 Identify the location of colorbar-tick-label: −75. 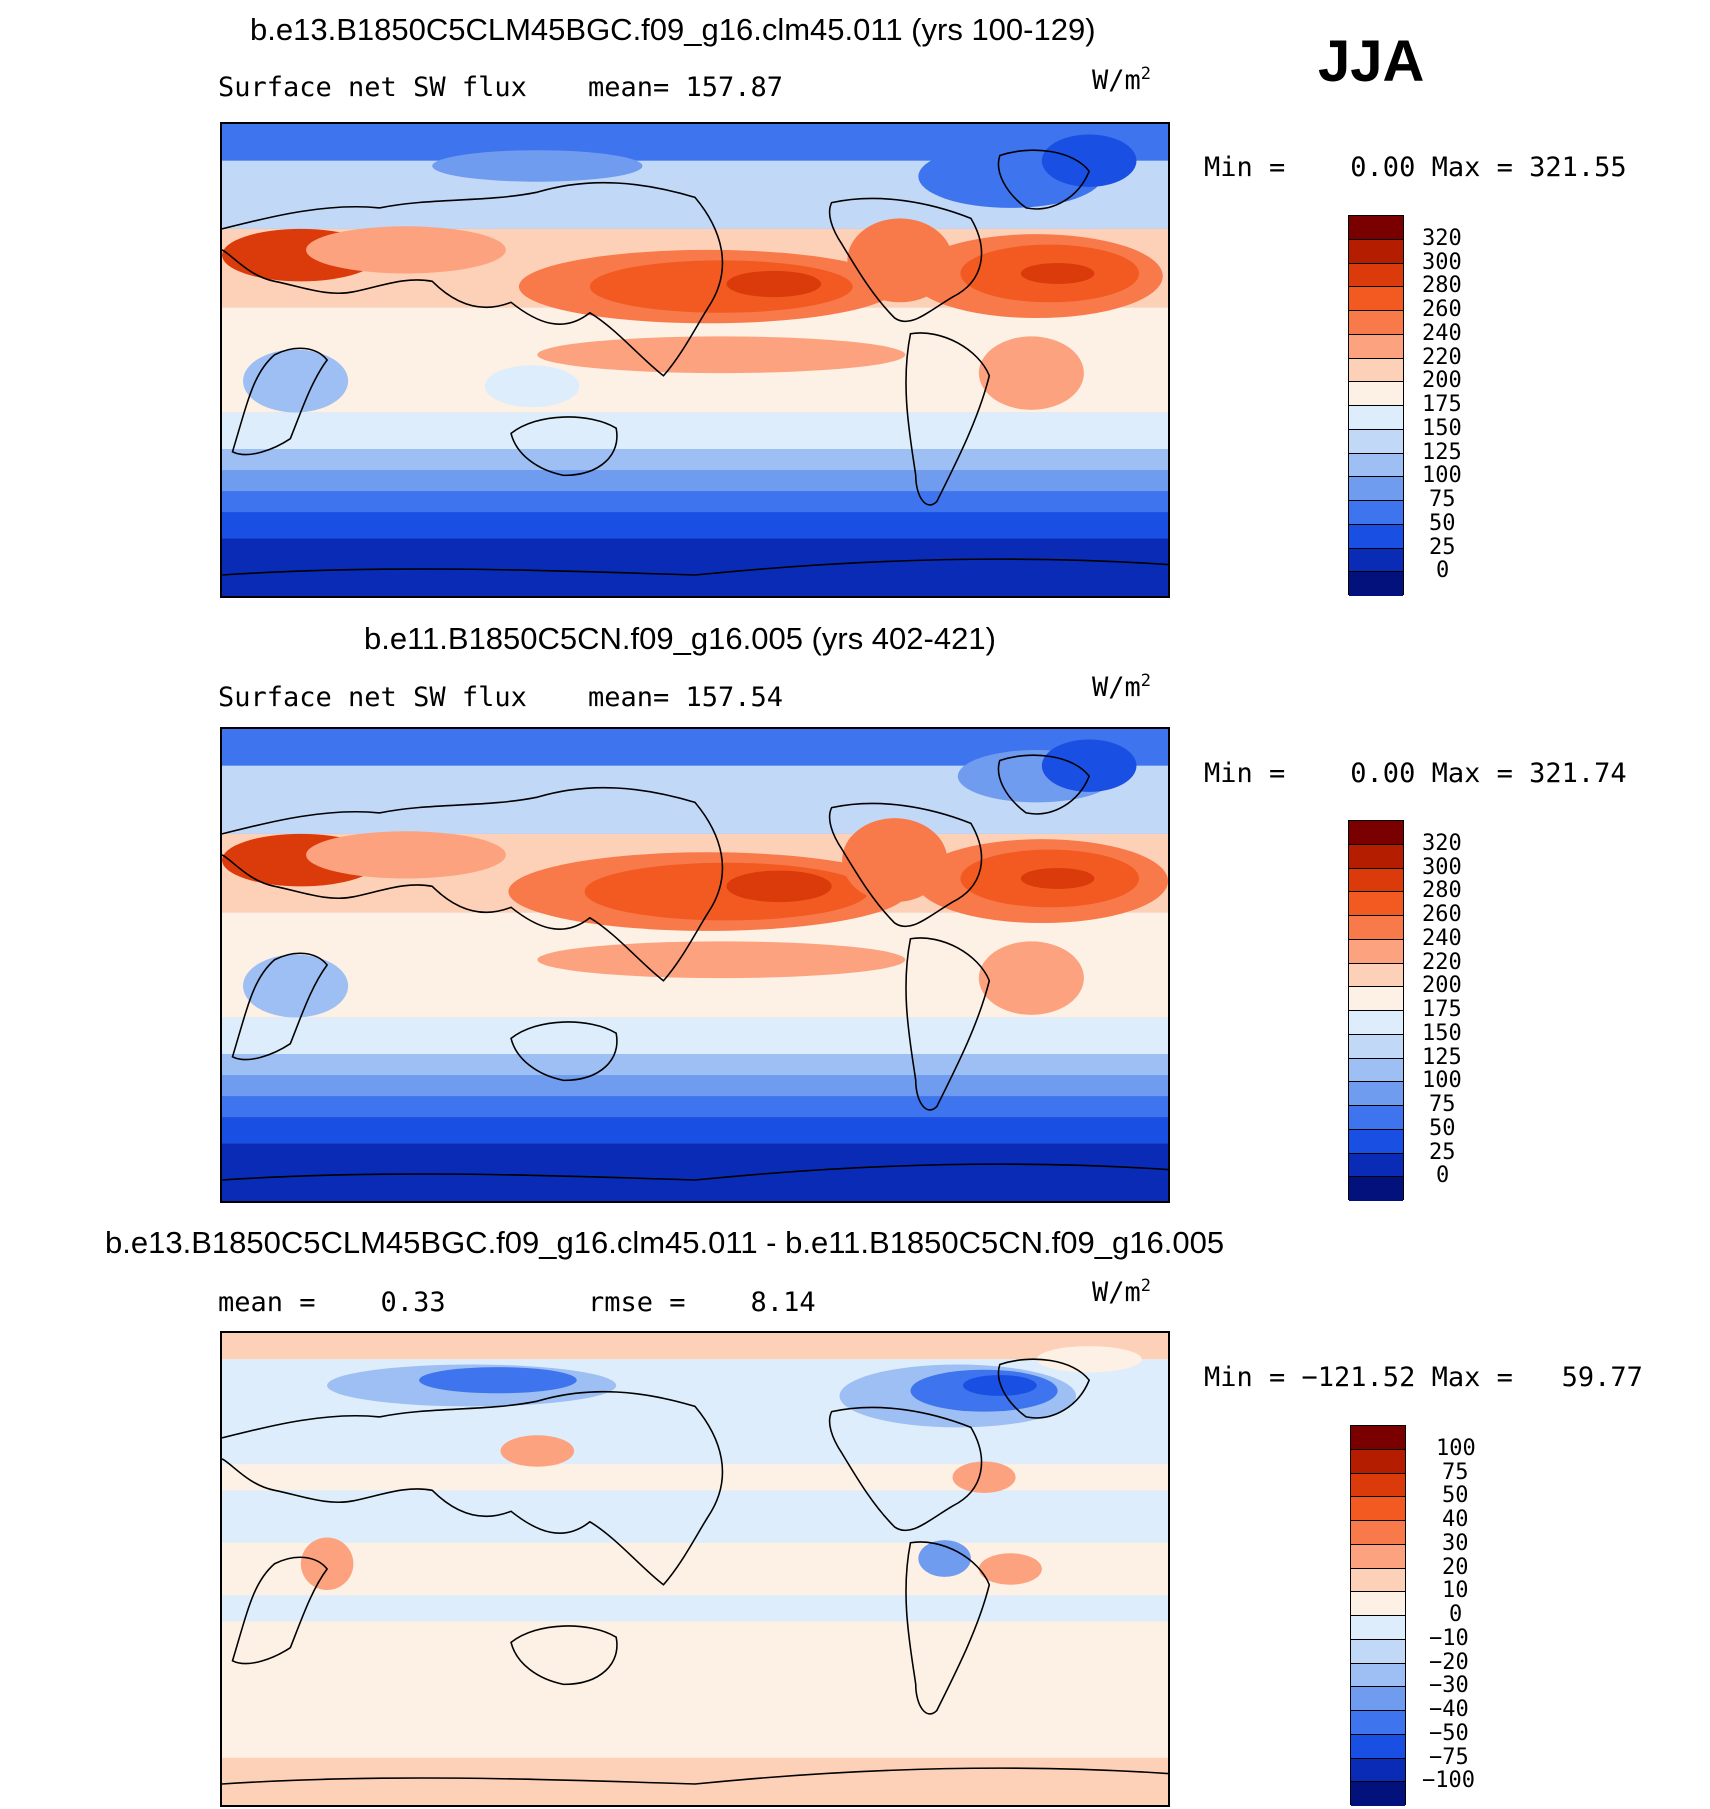
(1449, 1757).